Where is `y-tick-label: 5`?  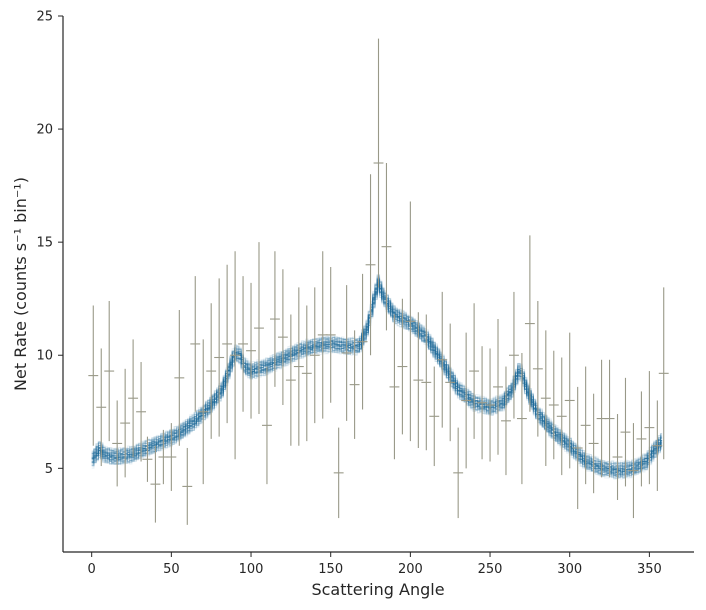
y-tick-label: 5 is located at coordinates (49, 469).